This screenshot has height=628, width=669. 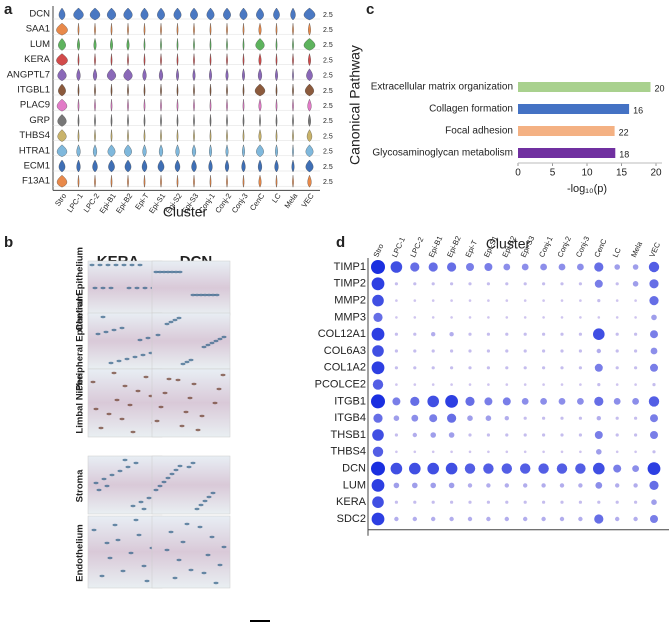 I want to click on gene-label: ITGB1, so click(x=350, y=401).